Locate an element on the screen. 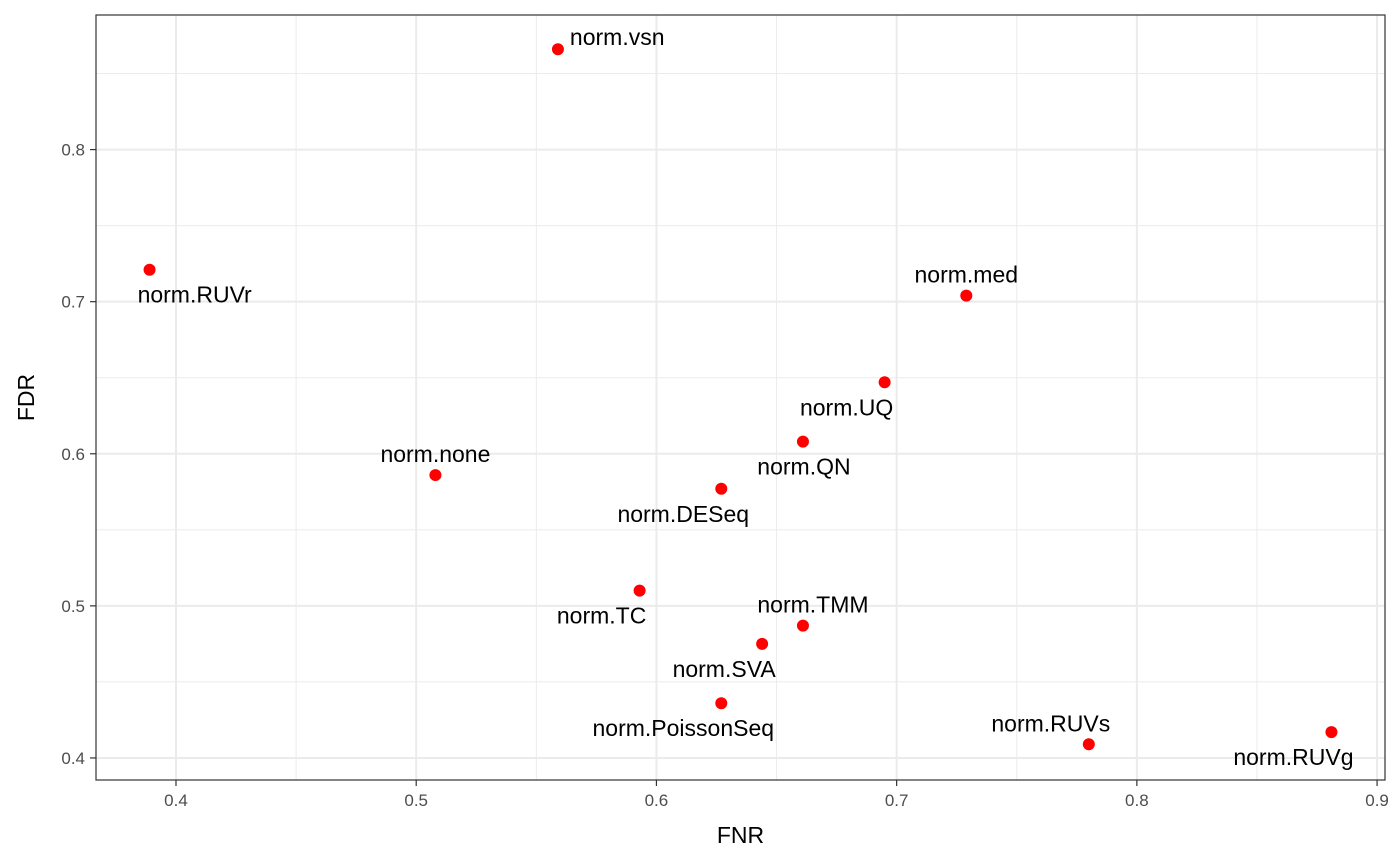  point-label: norm.TC is located at coordinates (601, 616).